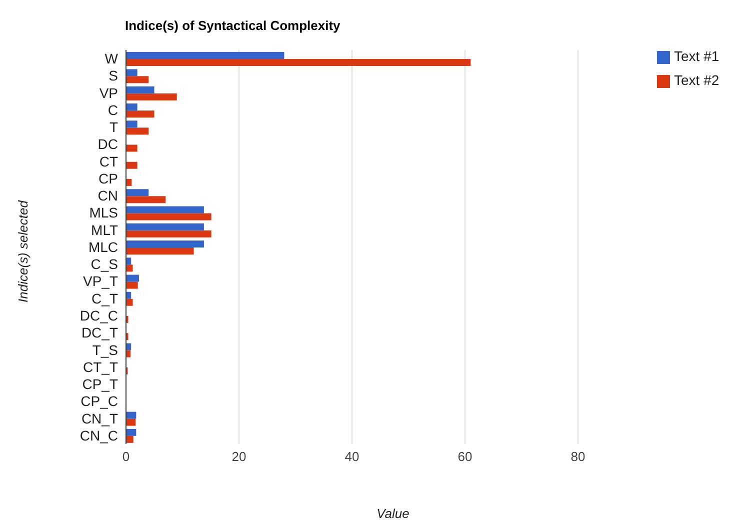 The height and width of the screenshot is (529, 741). I want to click on y-tick-label: VP, so click(108, 92).